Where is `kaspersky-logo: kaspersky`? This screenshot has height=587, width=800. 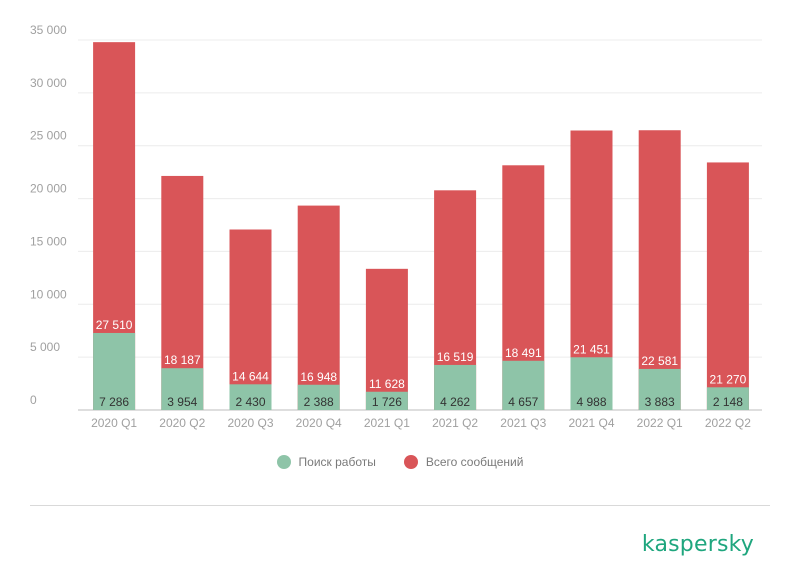 kaspersky-logo: kaspersky is located at coordinates (697, 544).